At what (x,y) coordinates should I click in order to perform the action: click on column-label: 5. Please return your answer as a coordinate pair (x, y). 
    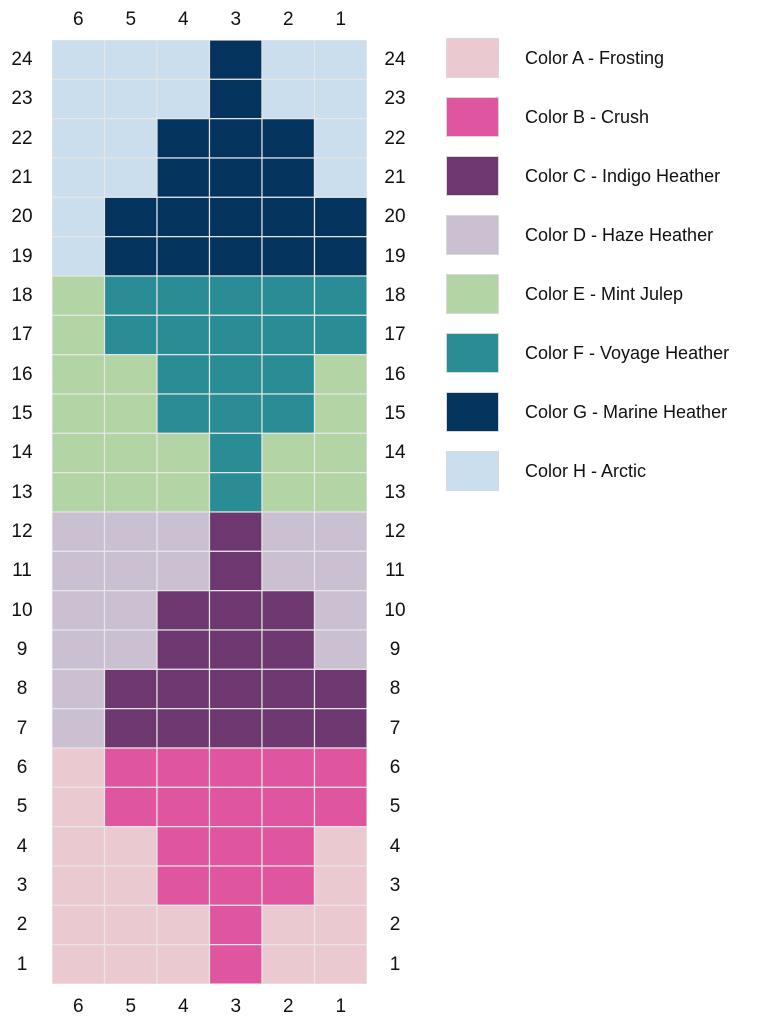
    Looking at the image, I should click on (131, 1006).